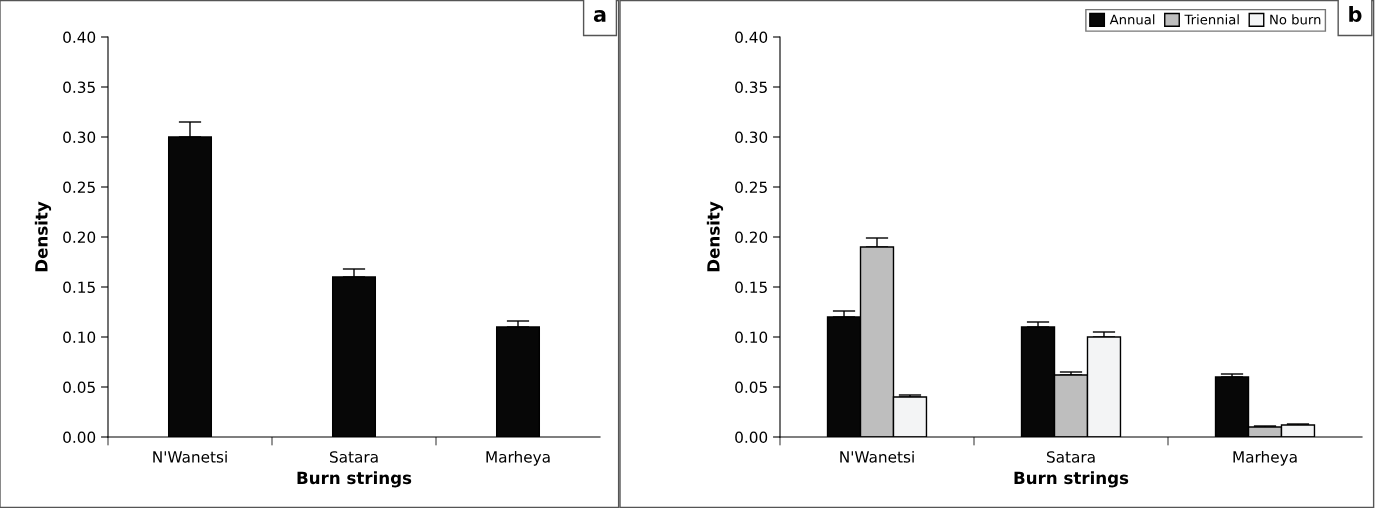 This screenshot has width=1375, height=508. I want to click on legend-label: No burn, so click(1295, 19).